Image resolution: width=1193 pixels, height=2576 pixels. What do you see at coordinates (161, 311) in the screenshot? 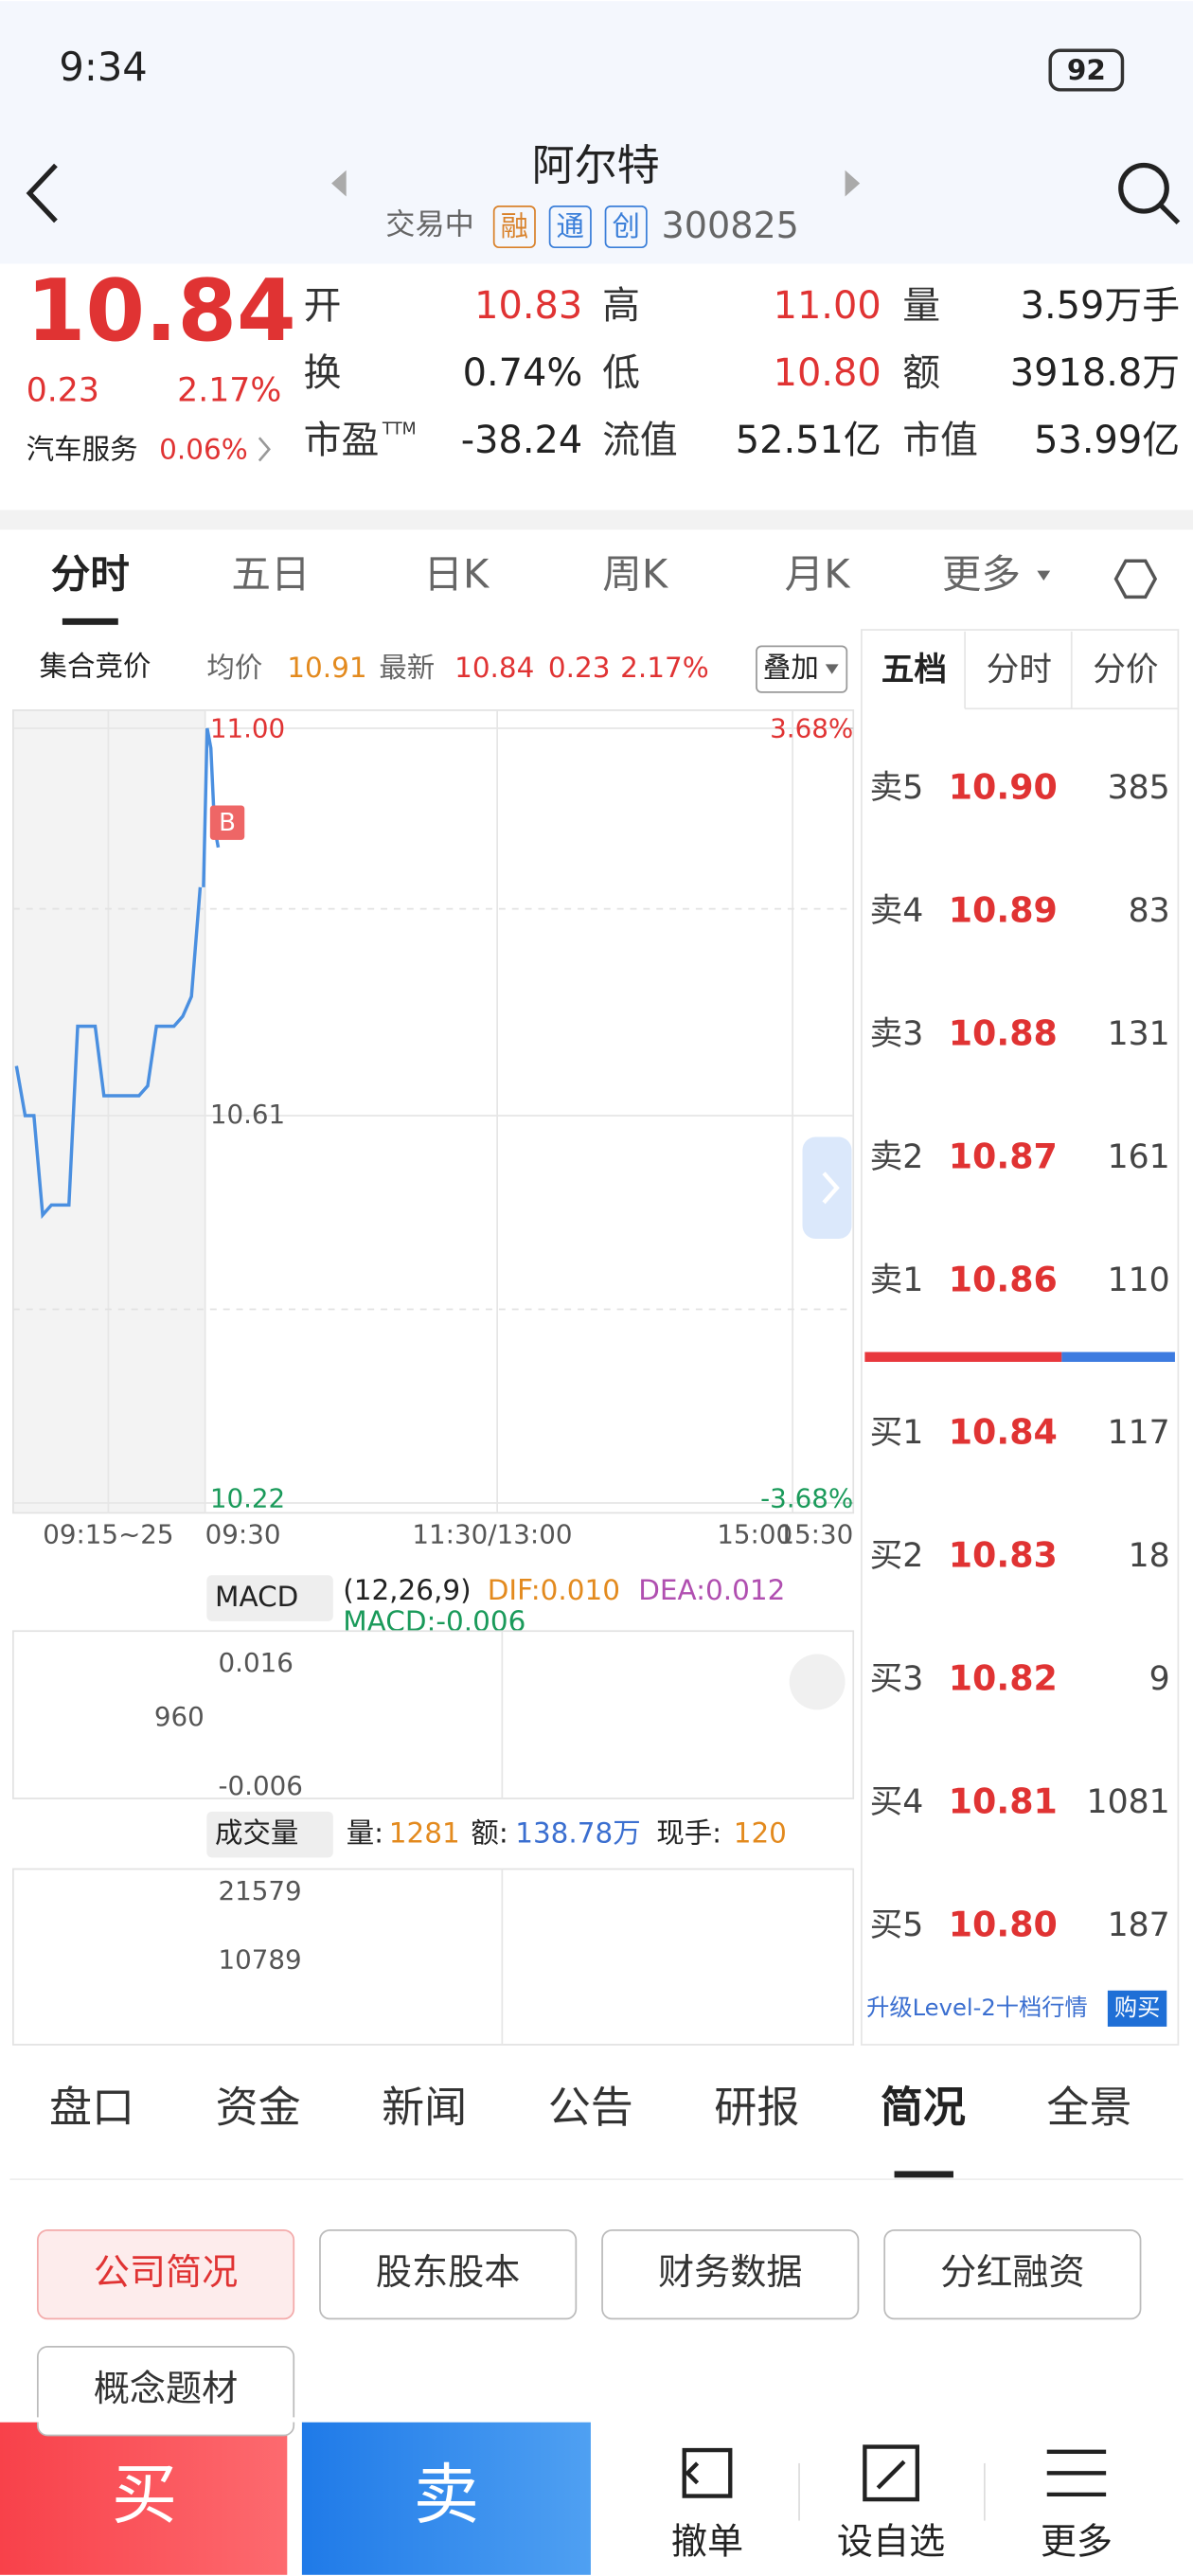
I see `price: 10.84` at bounding box center [161, 311].